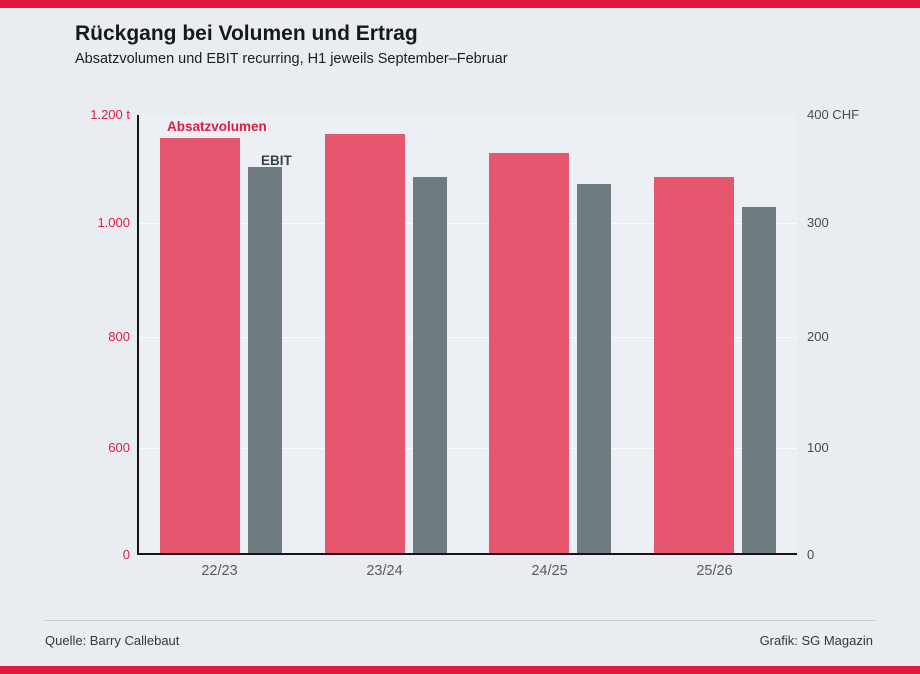 Image resolution: width=920 pixels, height=674 pixels. I want to click on volume-series-label: Absatzvolumen, so click(217, 126).